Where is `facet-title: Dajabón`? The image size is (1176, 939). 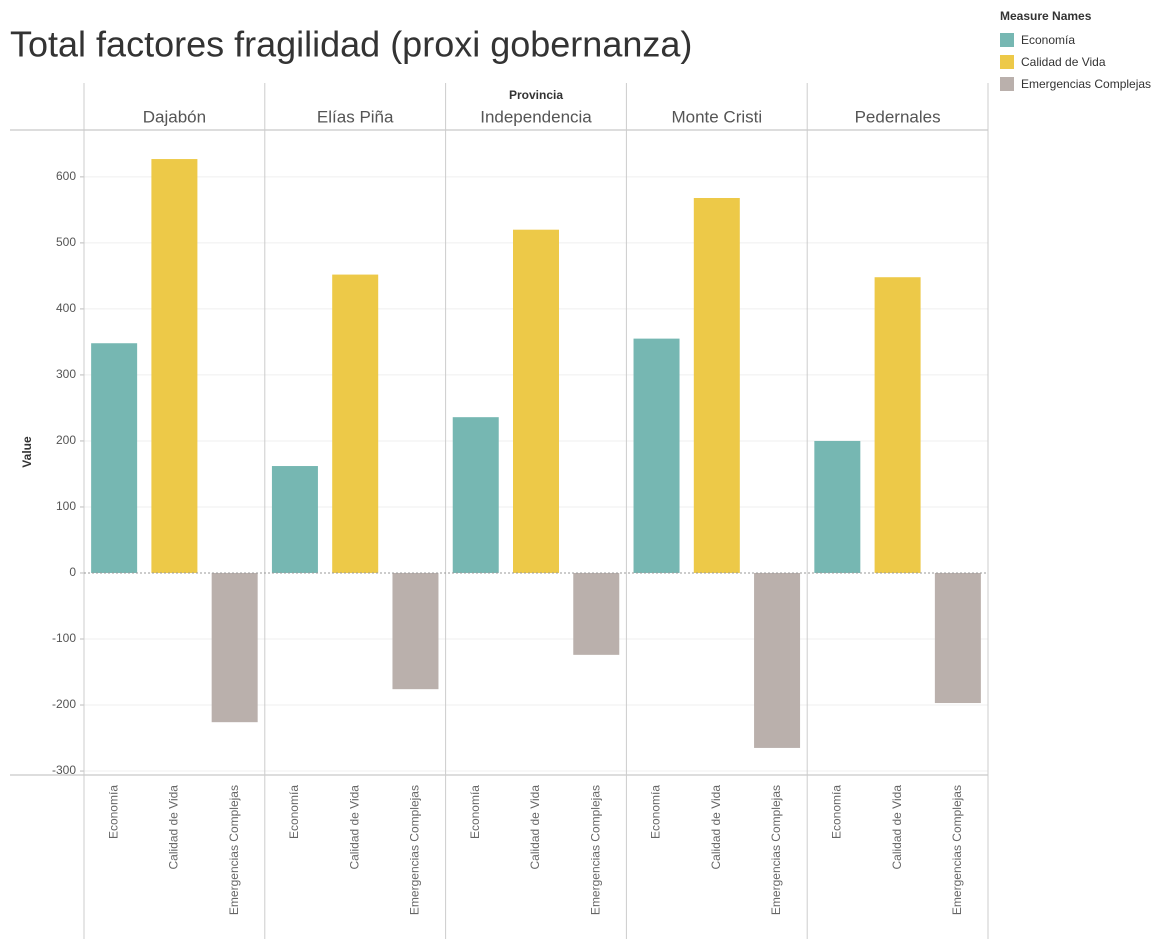
facet-title: Dajabón is located at coordinates (174, 116).